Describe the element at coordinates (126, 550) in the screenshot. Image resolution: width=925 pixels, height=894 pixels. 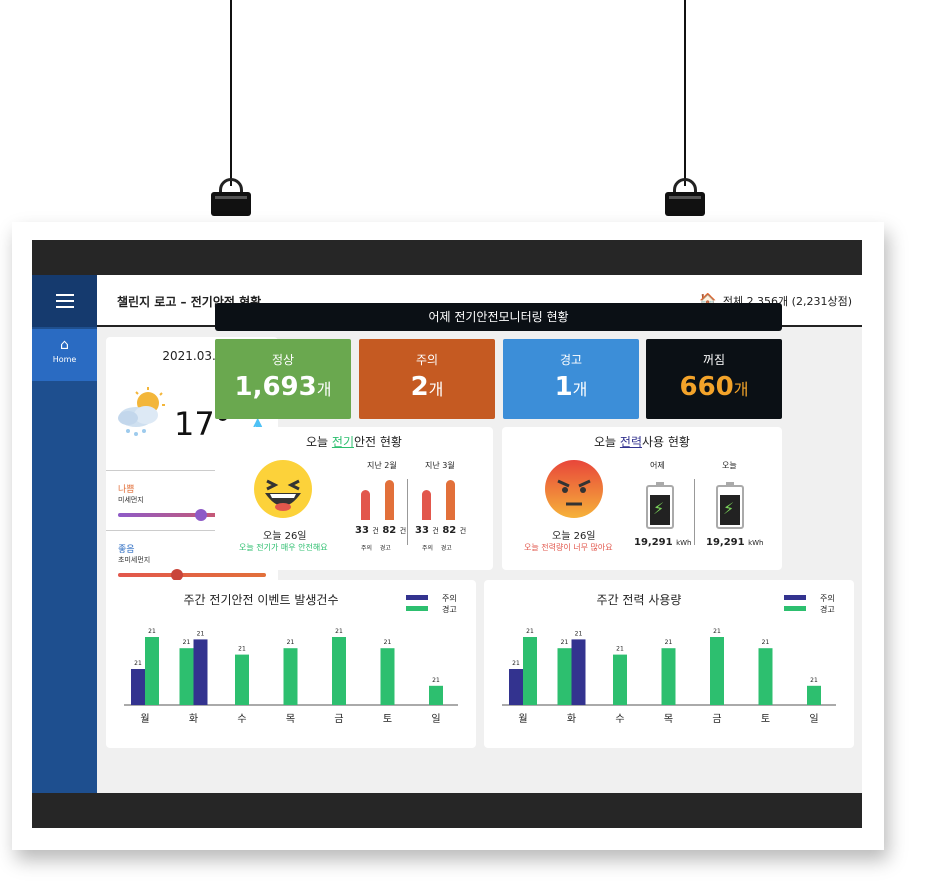
I see `ultrafine-dust-grade: 좋음` at that location.